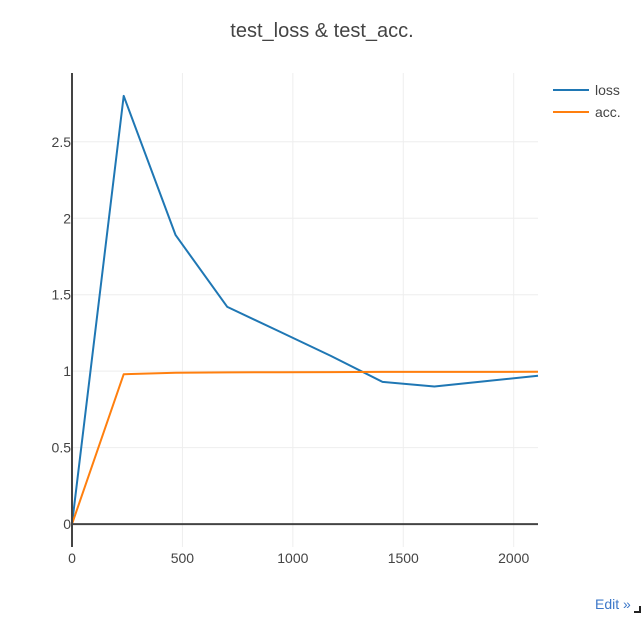 This screenshot has height=619, width=644. I want to click on y-tick-label: 1.5, so click(62, 295).